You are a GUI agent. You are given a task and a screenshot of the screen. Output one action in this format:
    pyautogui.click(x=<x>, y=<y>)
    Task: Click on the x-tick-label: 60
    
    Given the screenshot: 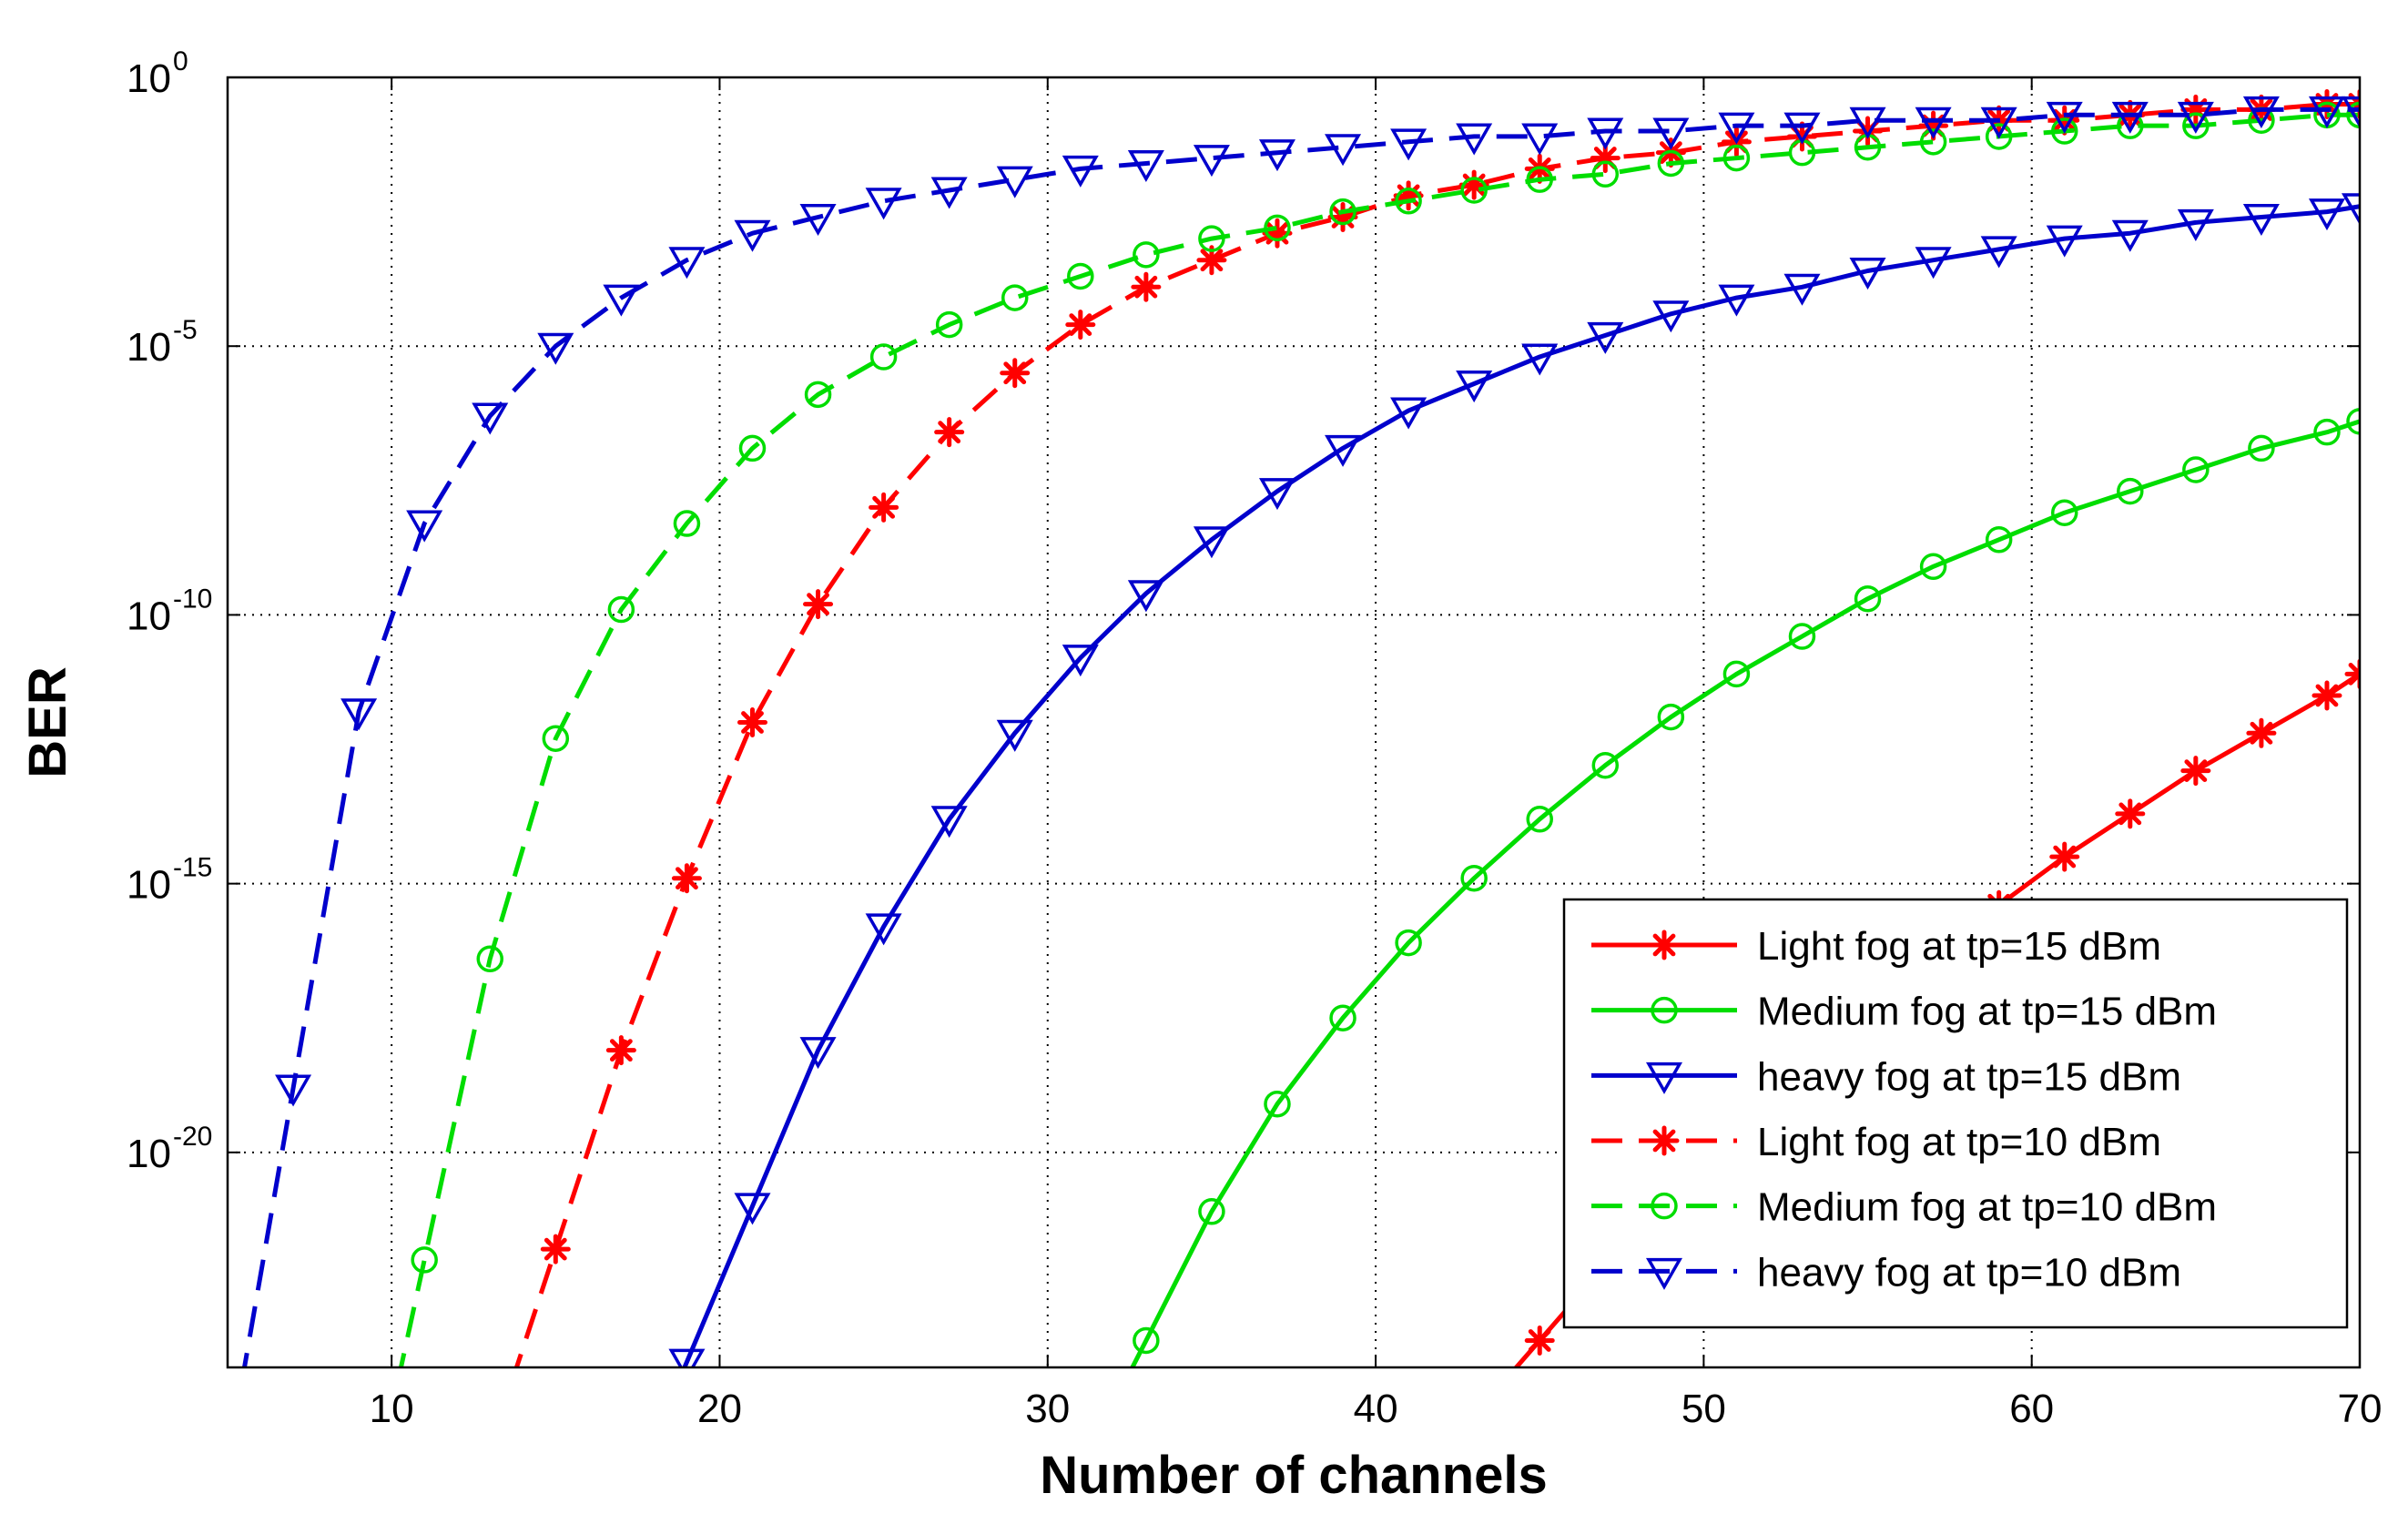 What is the action you would take?
    pyautogui.click(x=2031, y=1409)
    